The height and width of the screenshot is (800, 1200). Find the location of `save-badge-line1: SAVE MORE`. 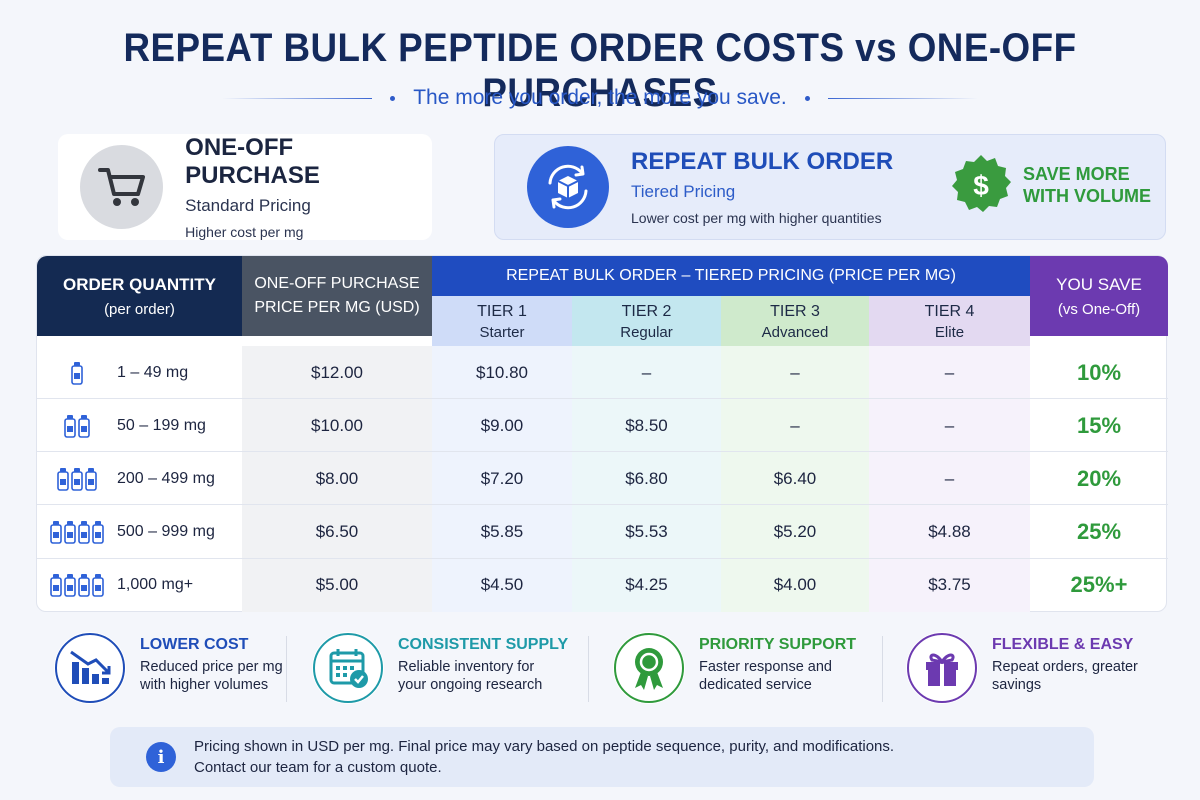

save-badge-line1: SAVE MORE is located at coordinates (1076, 174).